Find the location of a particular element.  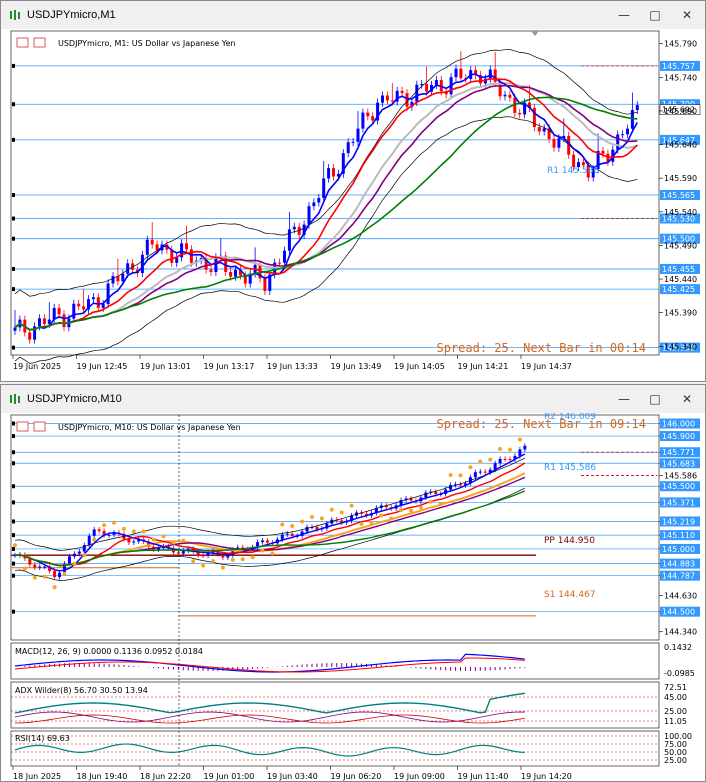

macd-pane is located at coordinates (335, 661).